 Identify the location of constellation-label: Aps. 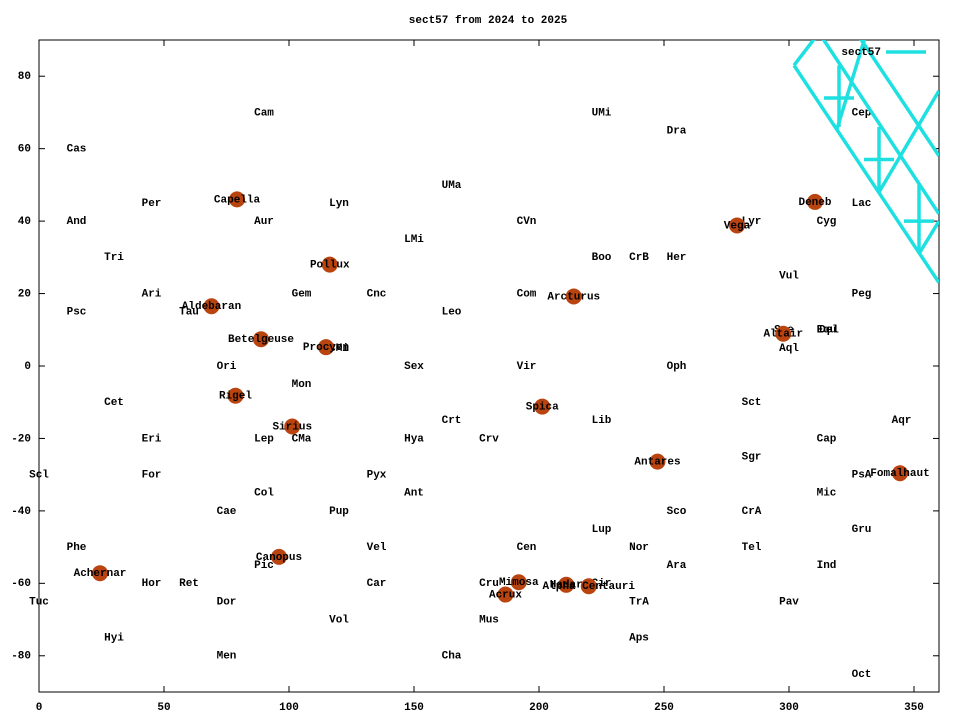
(639, 639).